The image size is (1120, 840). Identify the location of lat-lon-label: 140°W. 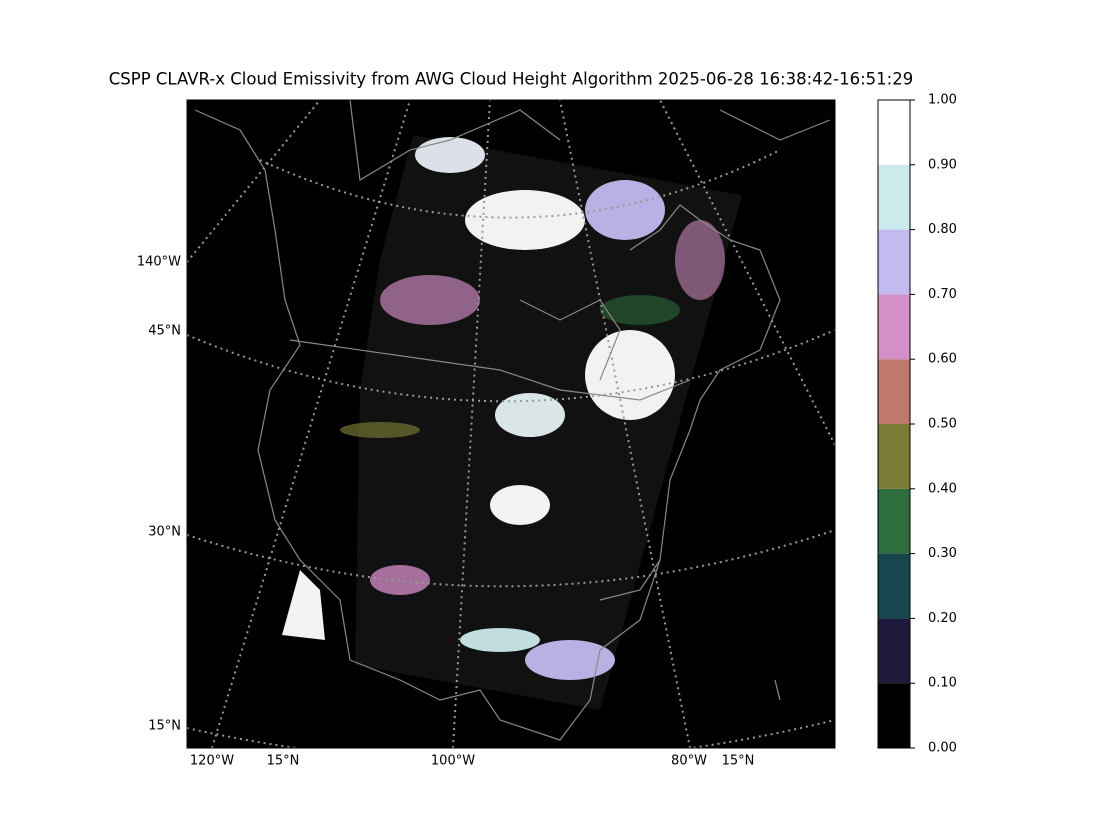
(159, 262).